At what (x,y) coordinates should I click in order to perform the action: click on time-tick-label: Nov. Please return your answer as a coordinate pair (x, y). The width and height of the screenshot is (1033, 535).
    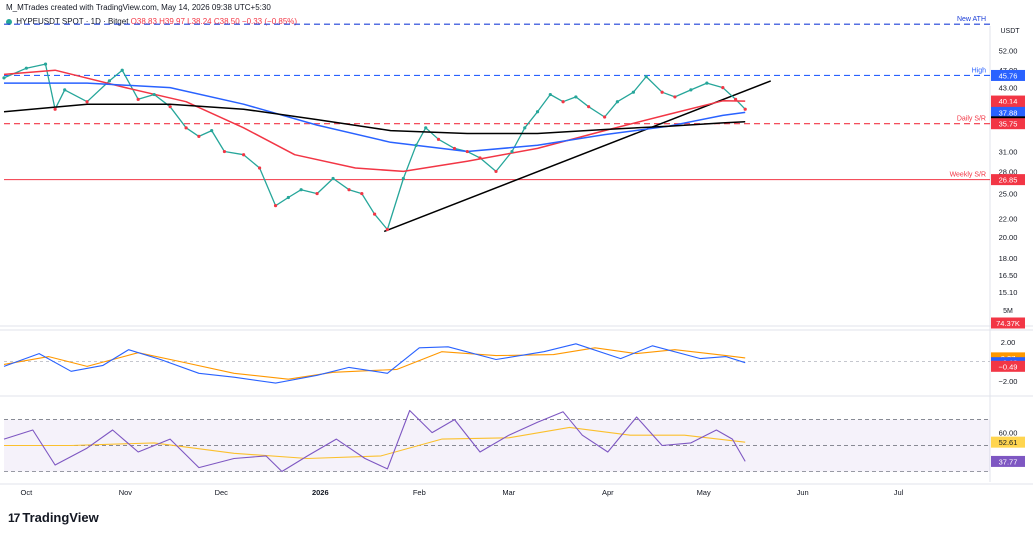
    Looking at the image, I should click on (126, 492).